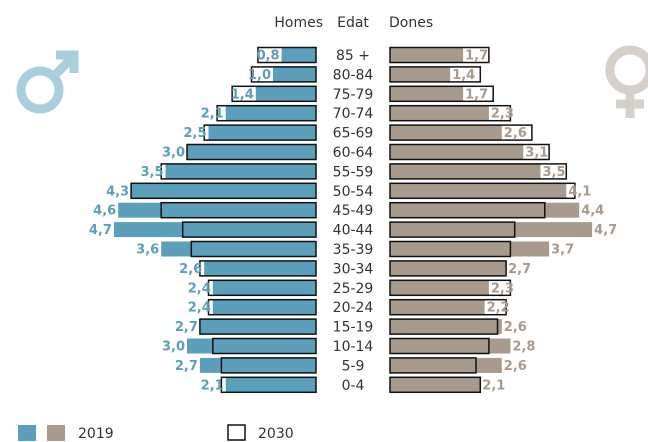 This screenshot has width=648, height=442. What do you see at coordinates (411, 23) in the screenshot?
I see `women-title: Dones` at bounding box center [411, 23].